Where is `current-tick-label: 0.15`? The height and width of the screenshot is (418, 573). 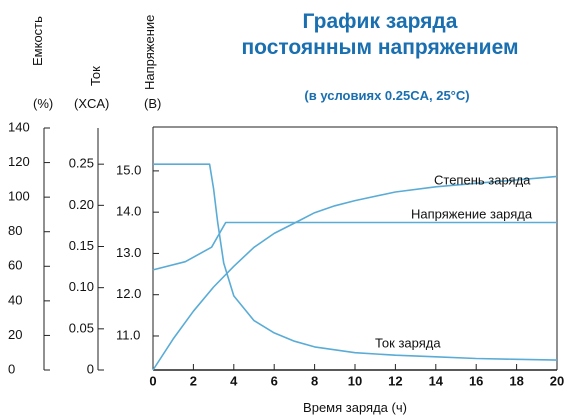 current-tick-label: 0.15 is located at coordinates (81, 245).